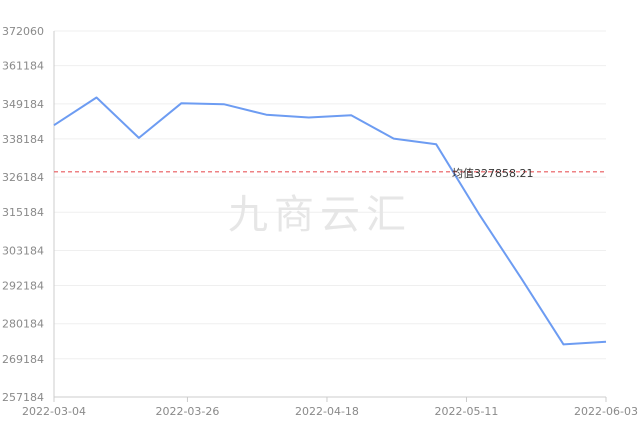 The height and width of the screenshot is (423, 641). I want to click on average-line-group: 均值327858.21, so click(330, 173).